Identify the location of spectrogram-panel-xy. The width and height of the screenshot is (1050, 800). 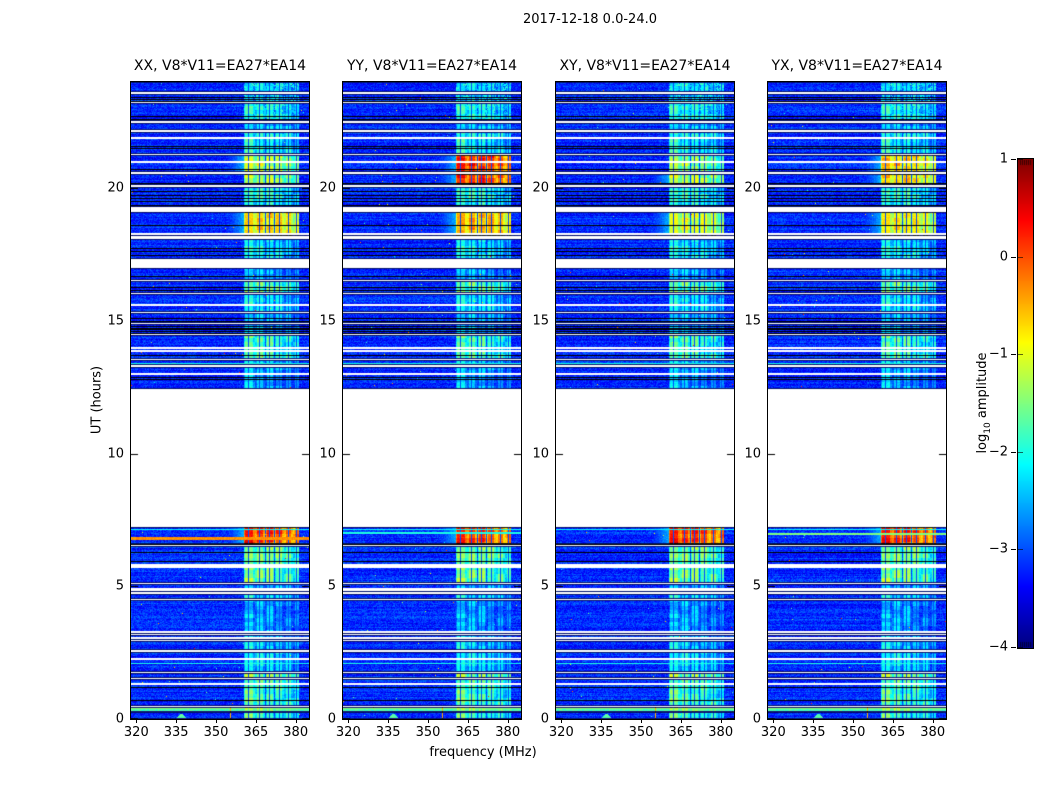
(645, 400).